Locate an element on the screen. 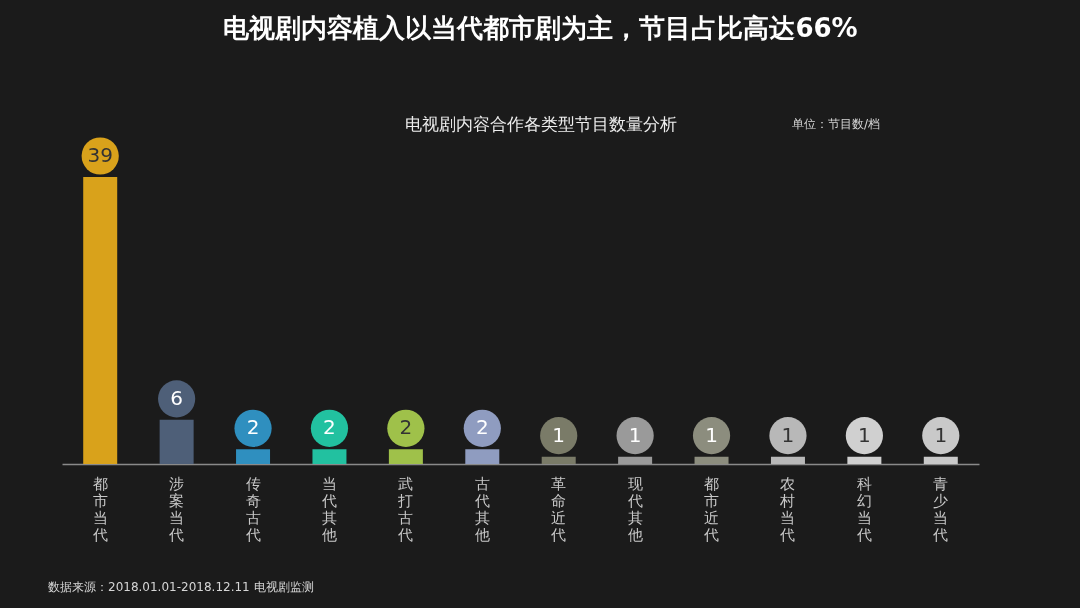 The width and height of the screenshot is (1080, 608). x-tick-label: 科幻当代 is located at coordinates (863, 509).